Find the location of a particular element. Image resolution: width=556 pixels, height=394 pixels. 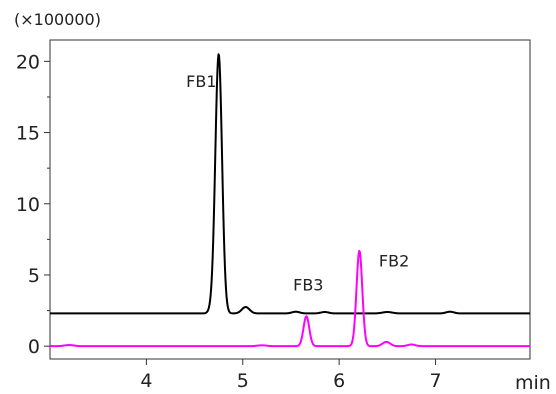

peak-label: FB3 is located at coordinates (308, 285).